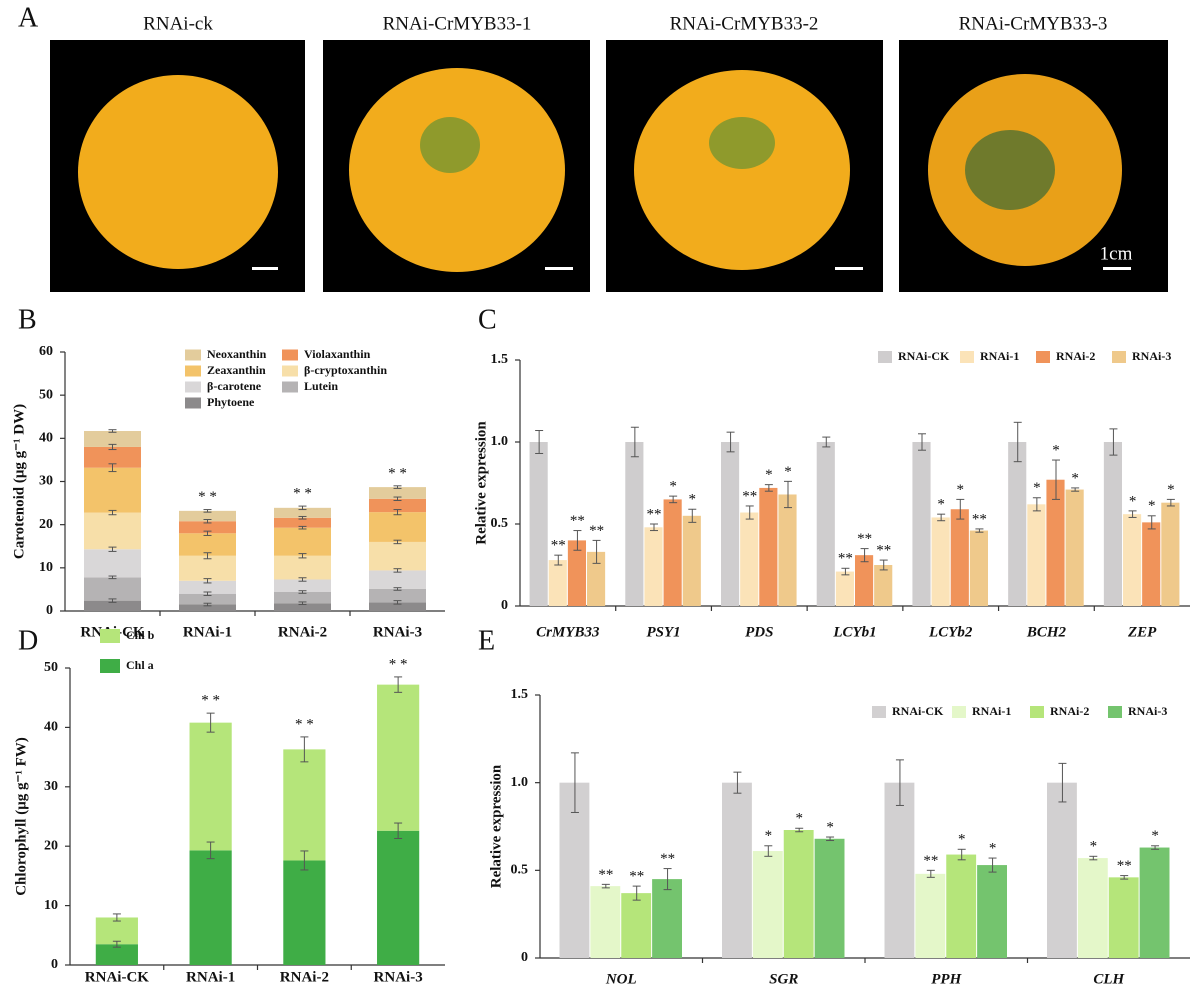 The height and width of the screenshot is (994, 1200). What do you see at coordinates (46, 567) in the screenshot?
I see `y-tick-label: 10` at bounding box center [46, 567].